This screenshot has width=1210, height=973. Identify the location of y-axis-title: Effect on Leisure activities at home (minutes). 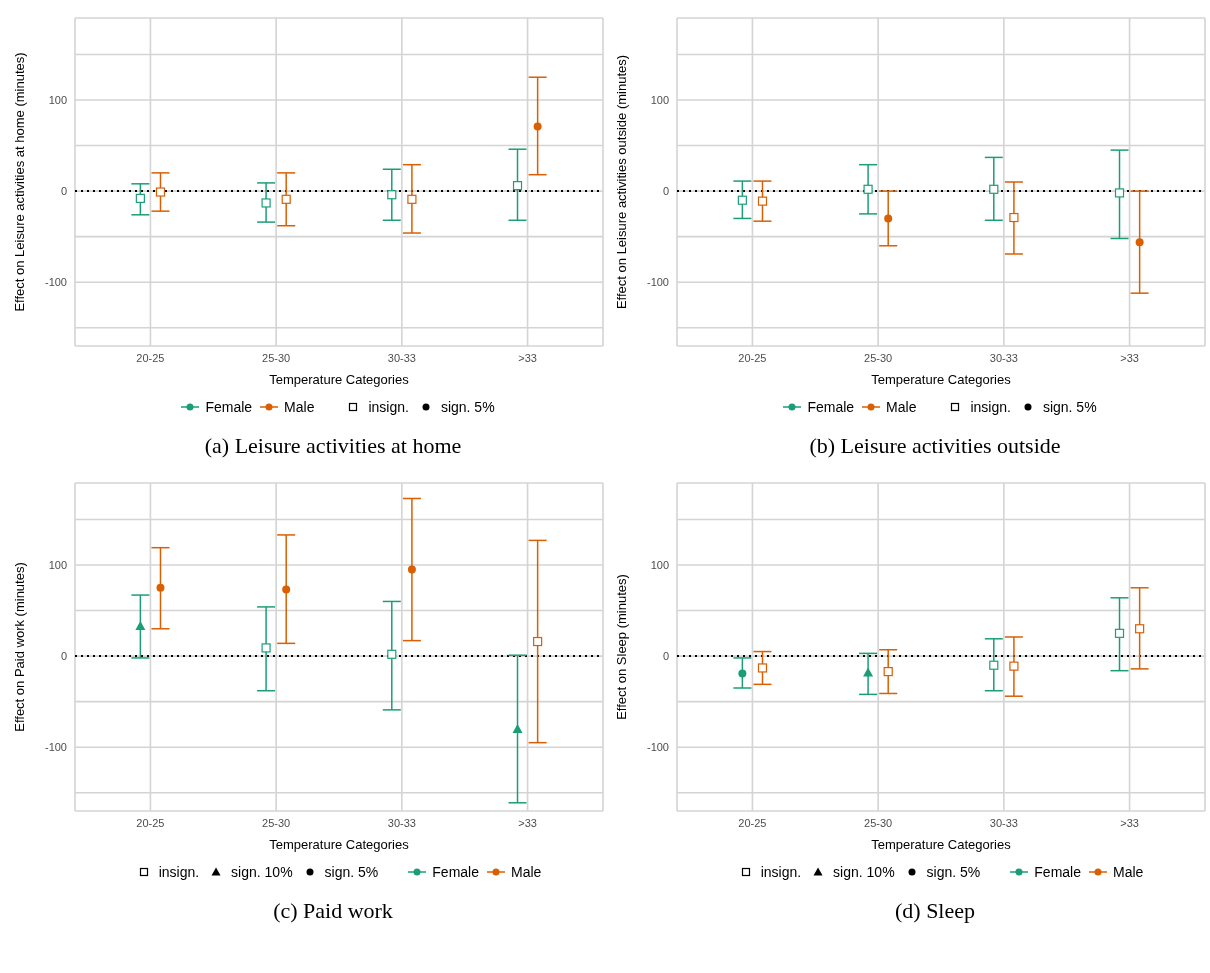
(19, 182).